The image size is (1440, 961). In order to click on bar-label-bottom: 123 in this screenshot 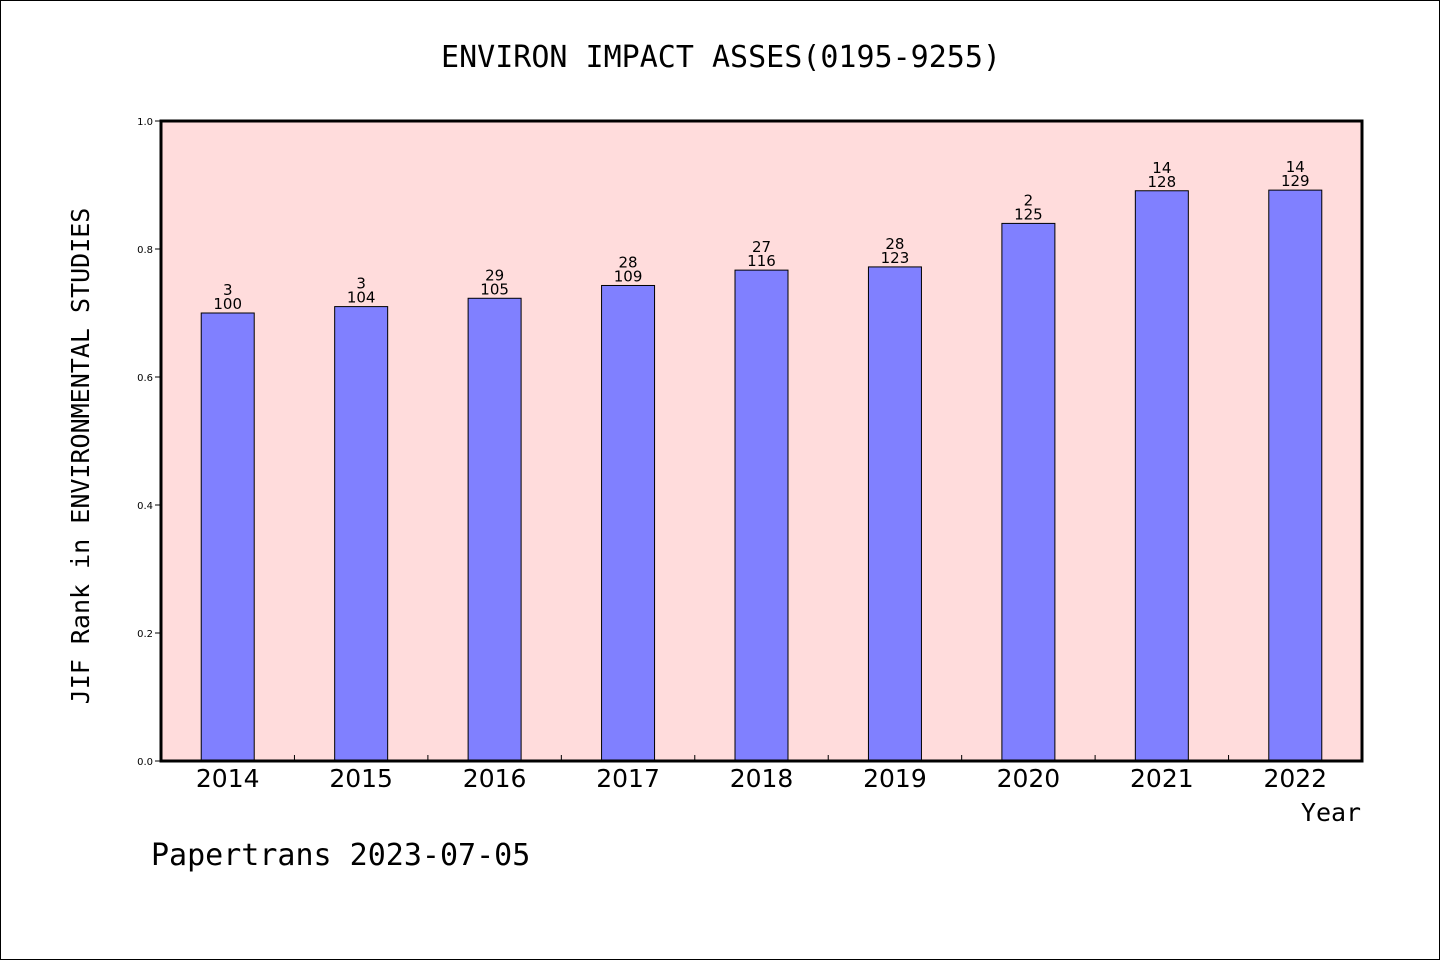, I will do `click(895, 258)`.